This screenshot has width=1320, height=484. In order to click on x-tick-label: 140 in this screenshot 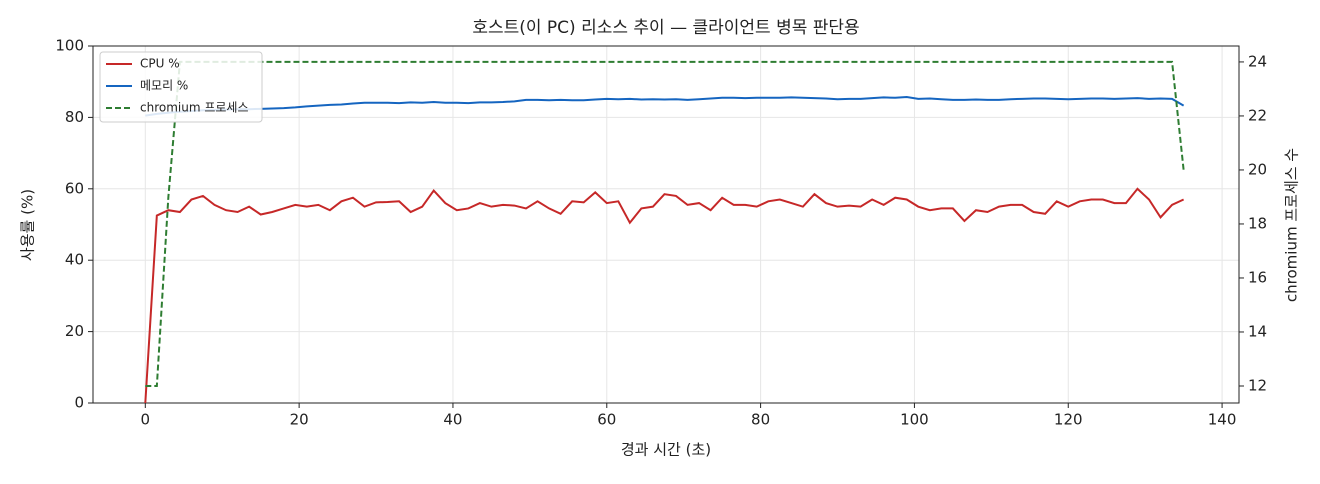, I will do `click(1222, 420)`.